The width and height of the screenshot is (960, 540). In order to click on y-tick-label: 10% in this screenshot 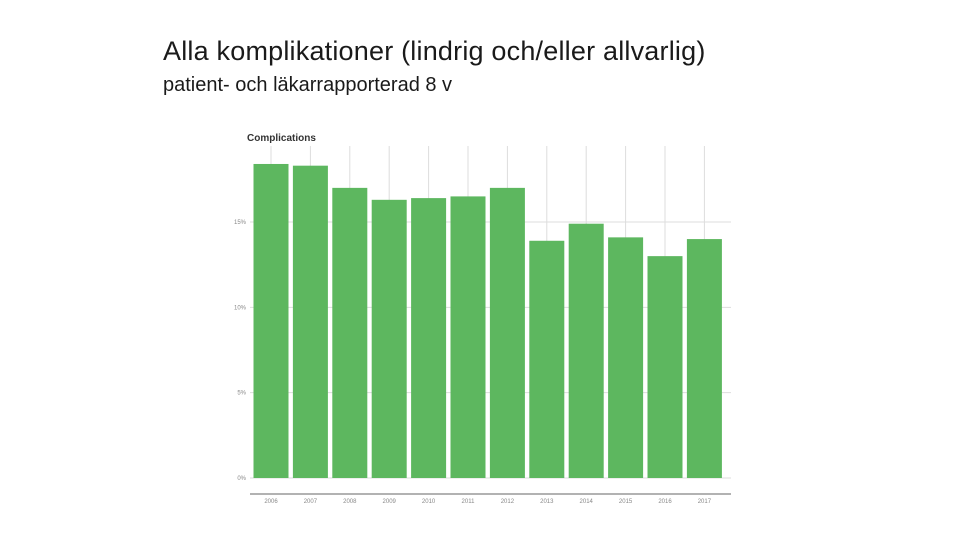, I will do `click(240, 308)`.